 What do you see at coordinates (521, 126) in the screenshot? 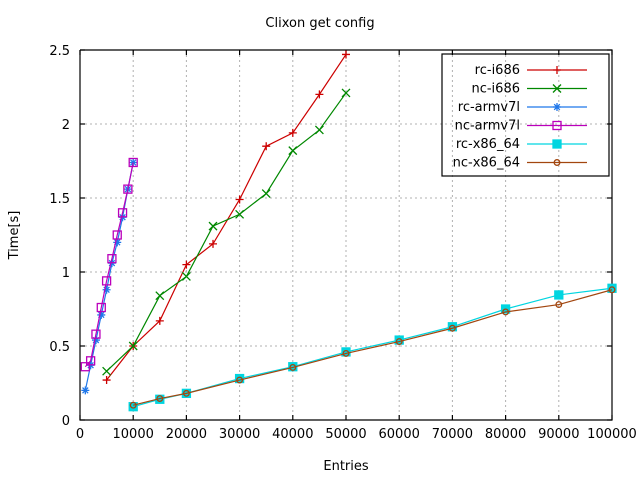
I see `legend-item-nc-armv7l: nc-armv7l` at bounding box center [521, 126].